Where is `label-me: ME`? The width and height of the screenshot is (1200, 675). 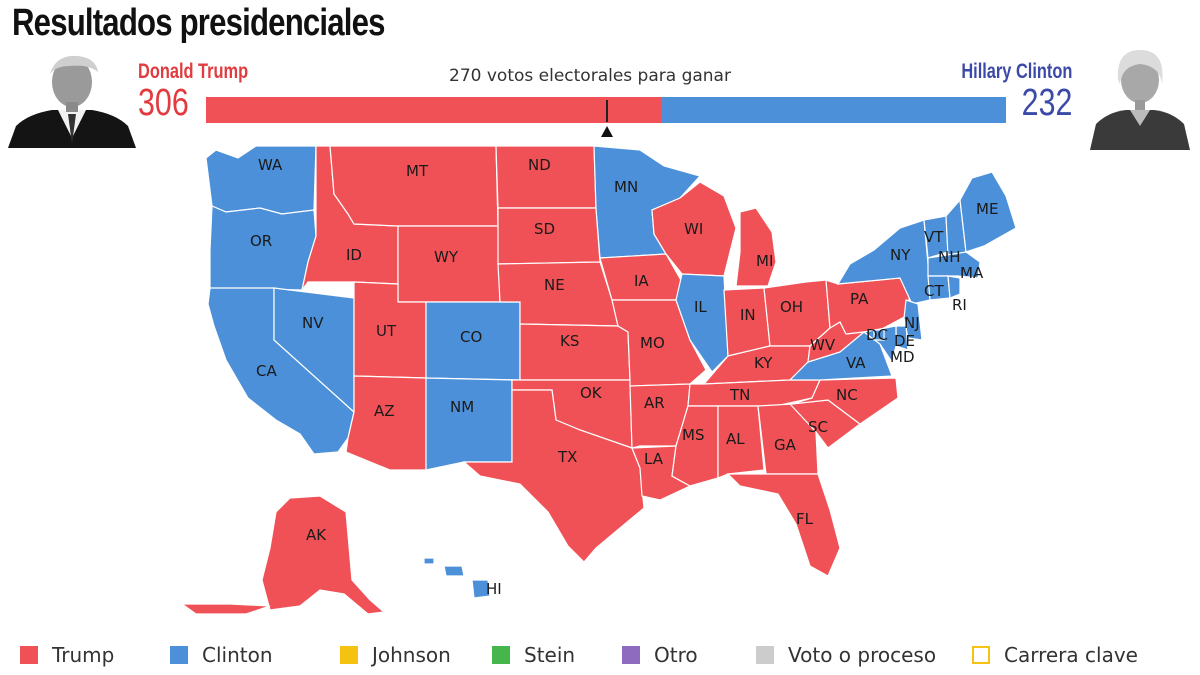 label-me: ME is located at coordinates (987, 209).